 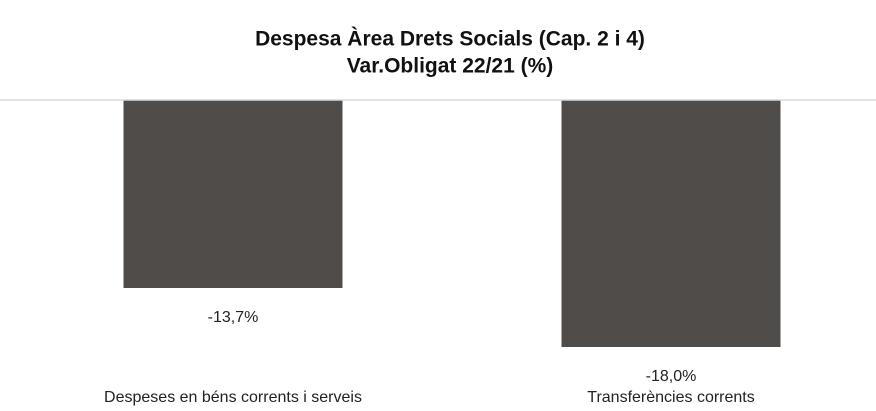 I want to click on chart-subtitle: Var.Obligat 22/21 (%), so click(x=450, y=66).